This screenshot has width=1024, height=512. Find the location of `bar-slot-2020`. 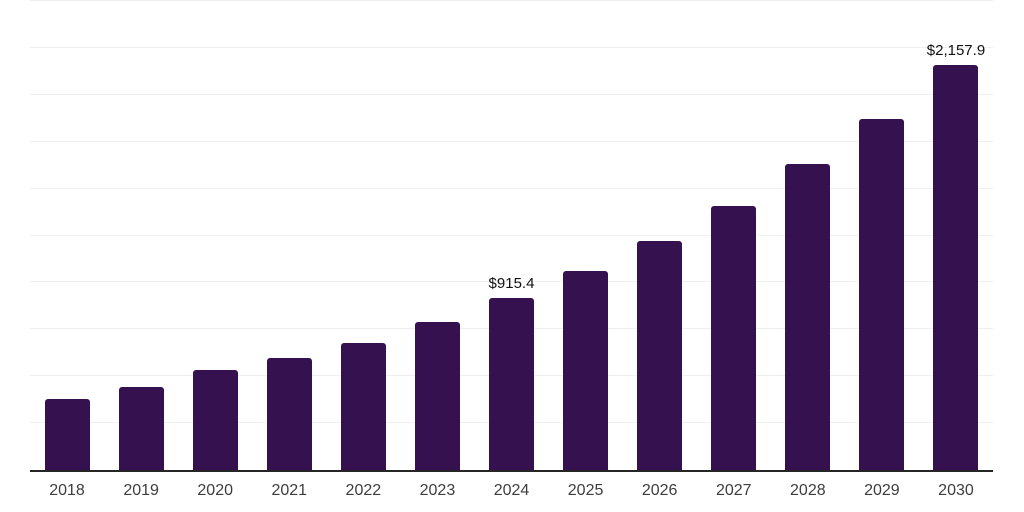

bar-slot-2020 is located at coordinates (215, 235).